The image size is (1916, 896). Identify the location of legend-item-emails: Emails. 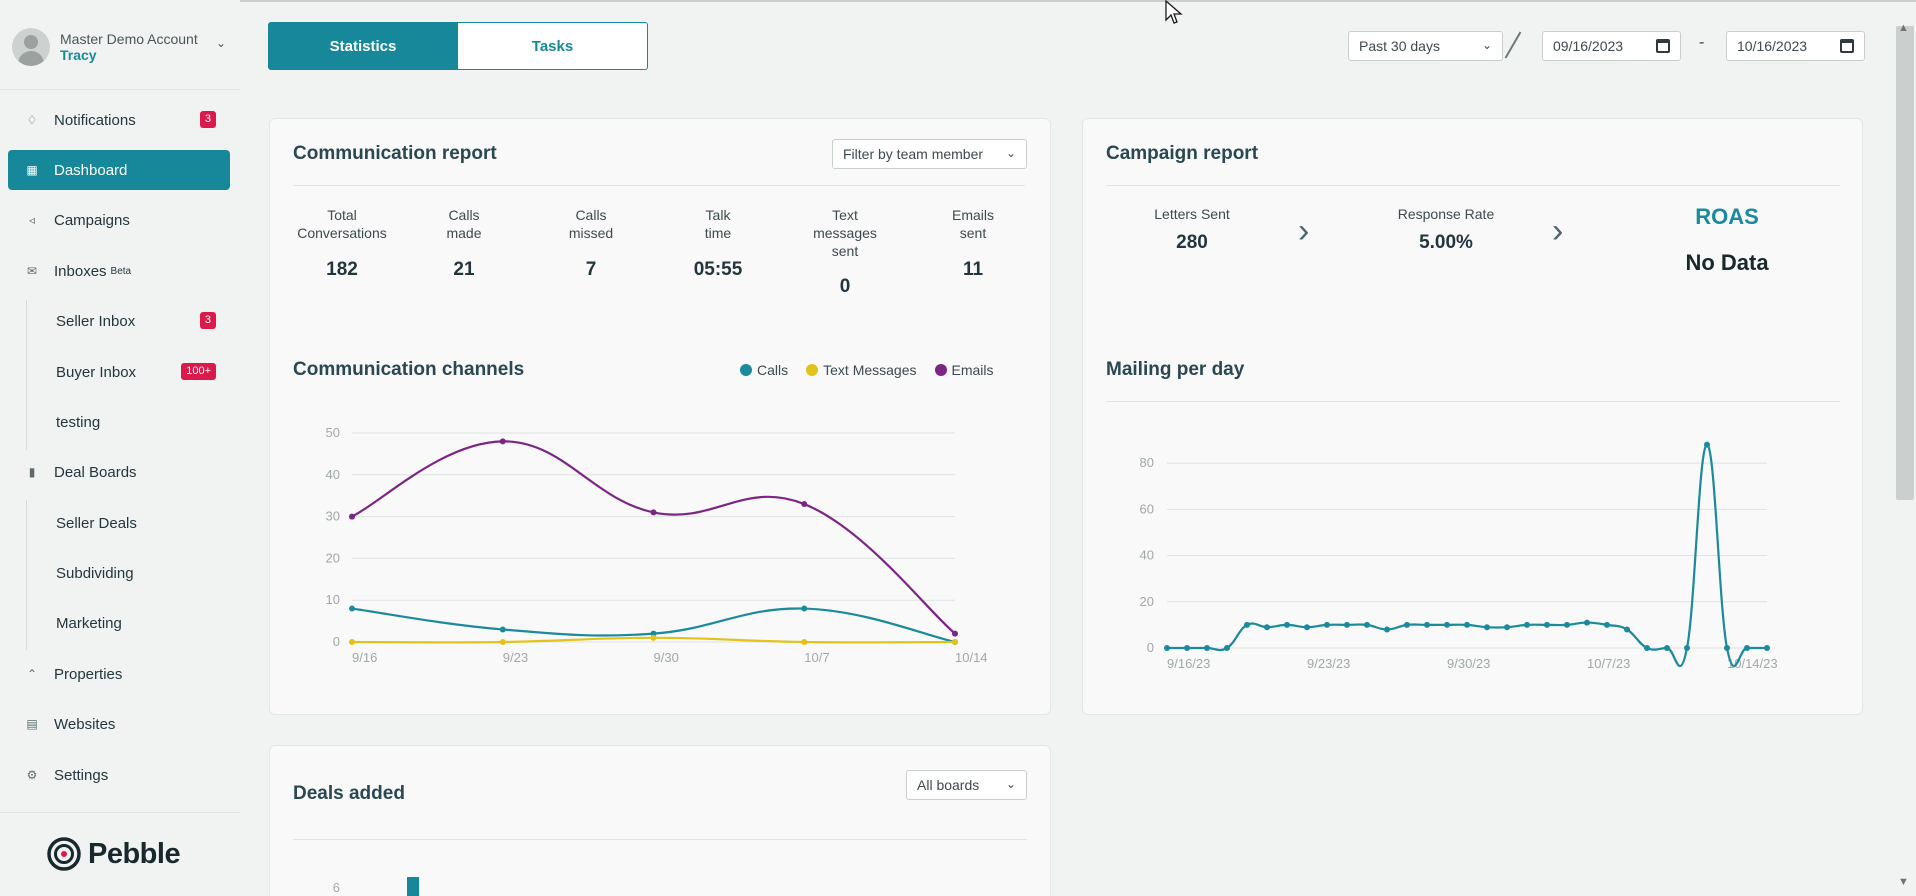
(964, 370).